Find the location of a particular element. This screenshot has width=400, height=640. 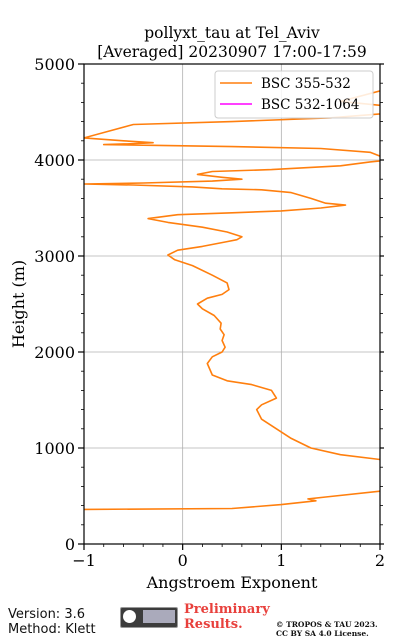

legend-label-bsc-355-532: BSC 355-532 is located at coordinates (306, 84).